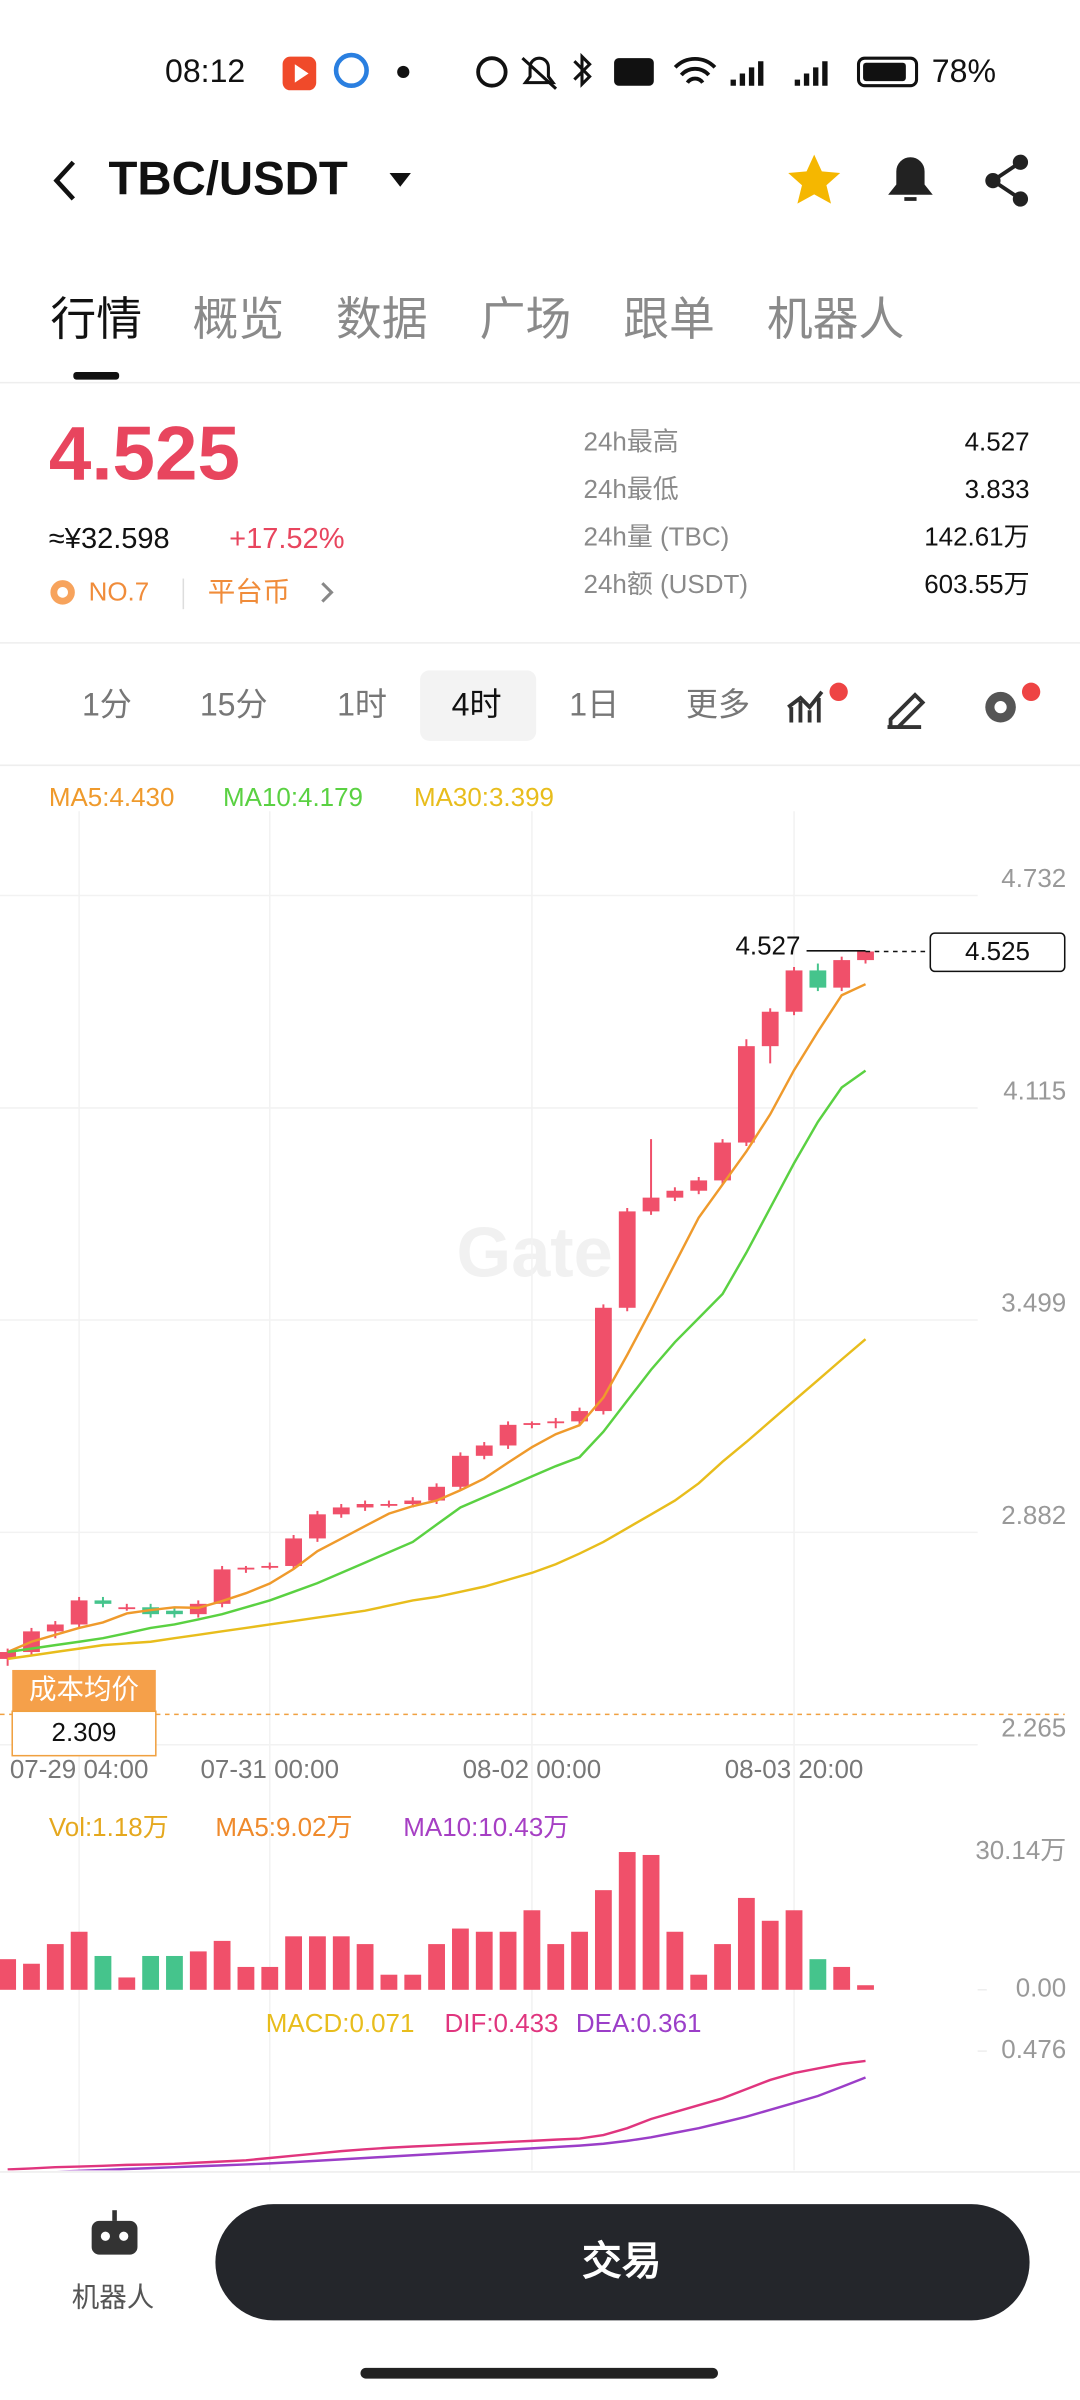 This screenshot has width=1080, height=2400. I want to click on interval-bar: 1分 15分 1时 4时 1日 更多, so click(416, 705).